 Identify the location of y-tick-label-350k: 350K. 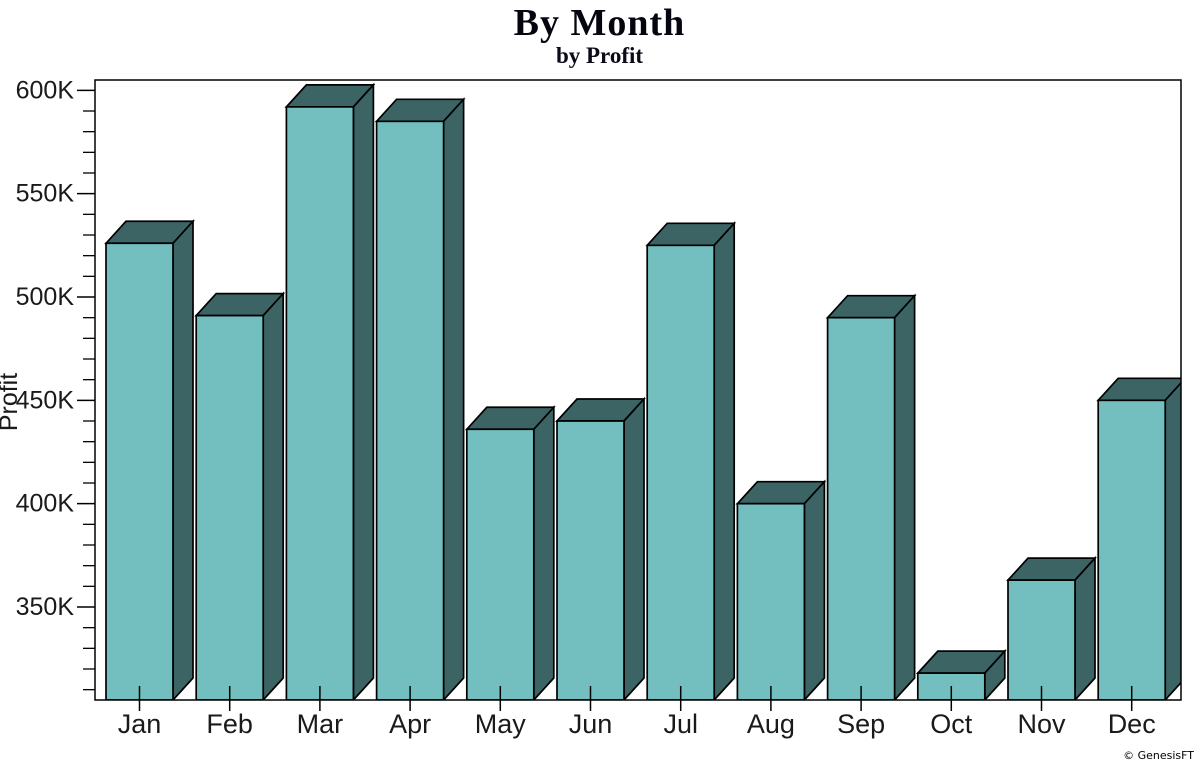
(45, 607).